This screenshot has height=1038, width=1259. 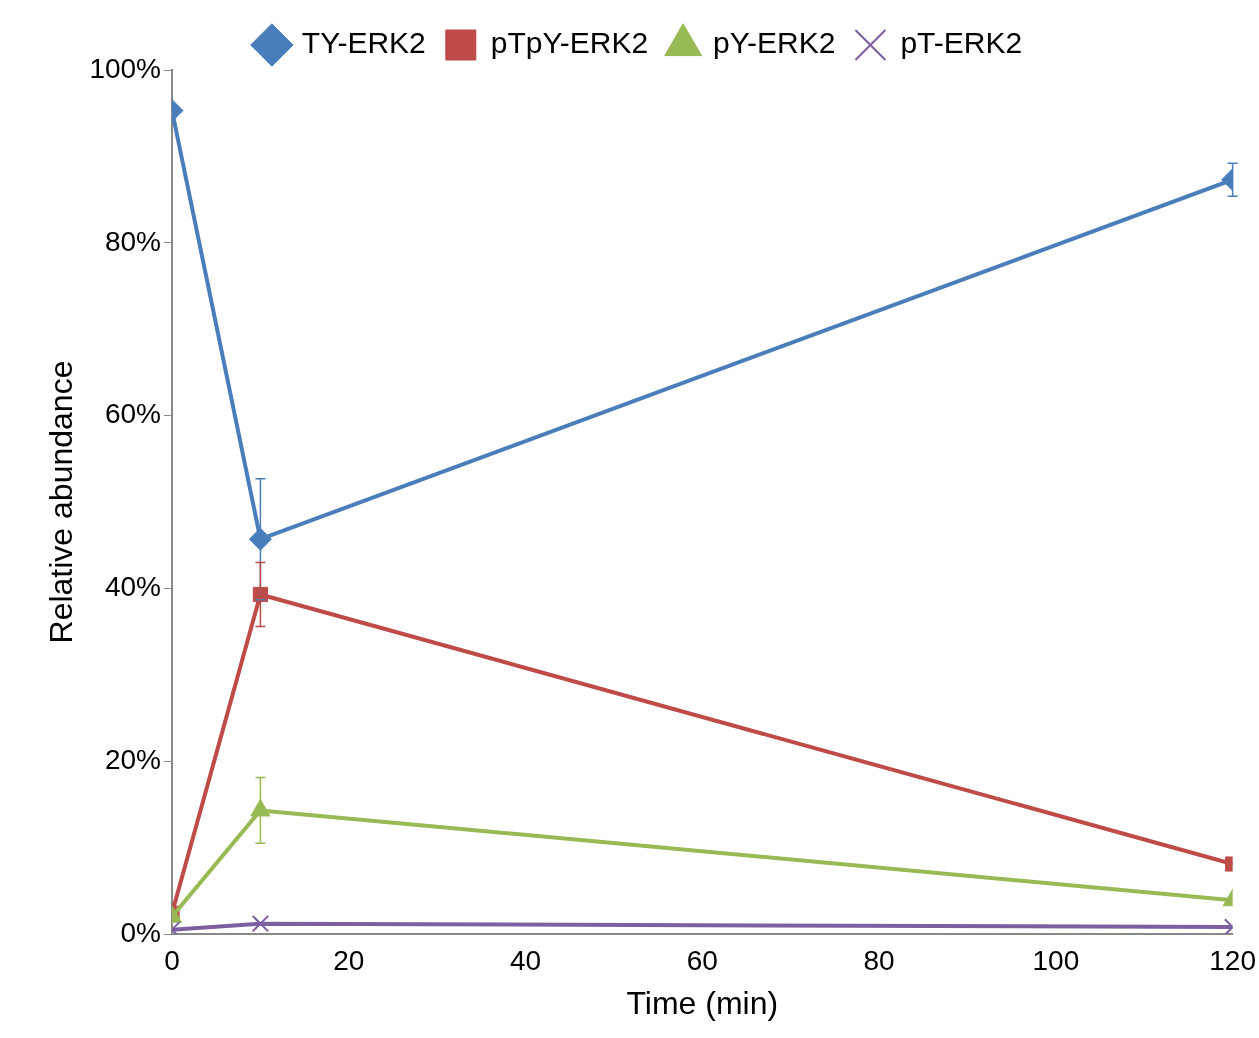 What do you see at coordinates (363, 43) in the screenshot?
I see `legend-label: TY-ERK2` at bounding box center [363, 43].